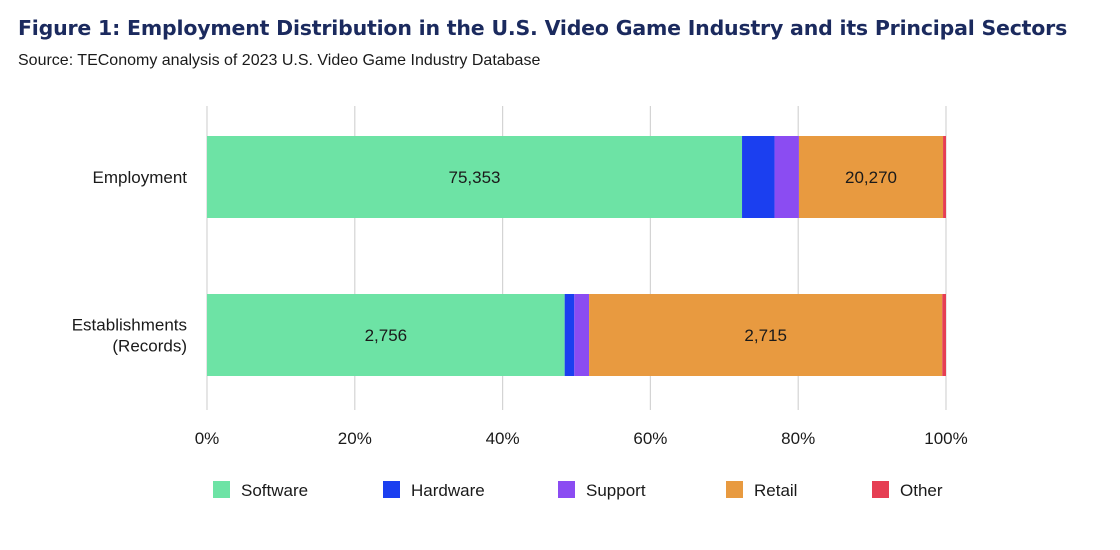  What do you see at coordinates (921, 490) in the screenshot?
I see `legend-label: Other` at bounding box center [921, 490].